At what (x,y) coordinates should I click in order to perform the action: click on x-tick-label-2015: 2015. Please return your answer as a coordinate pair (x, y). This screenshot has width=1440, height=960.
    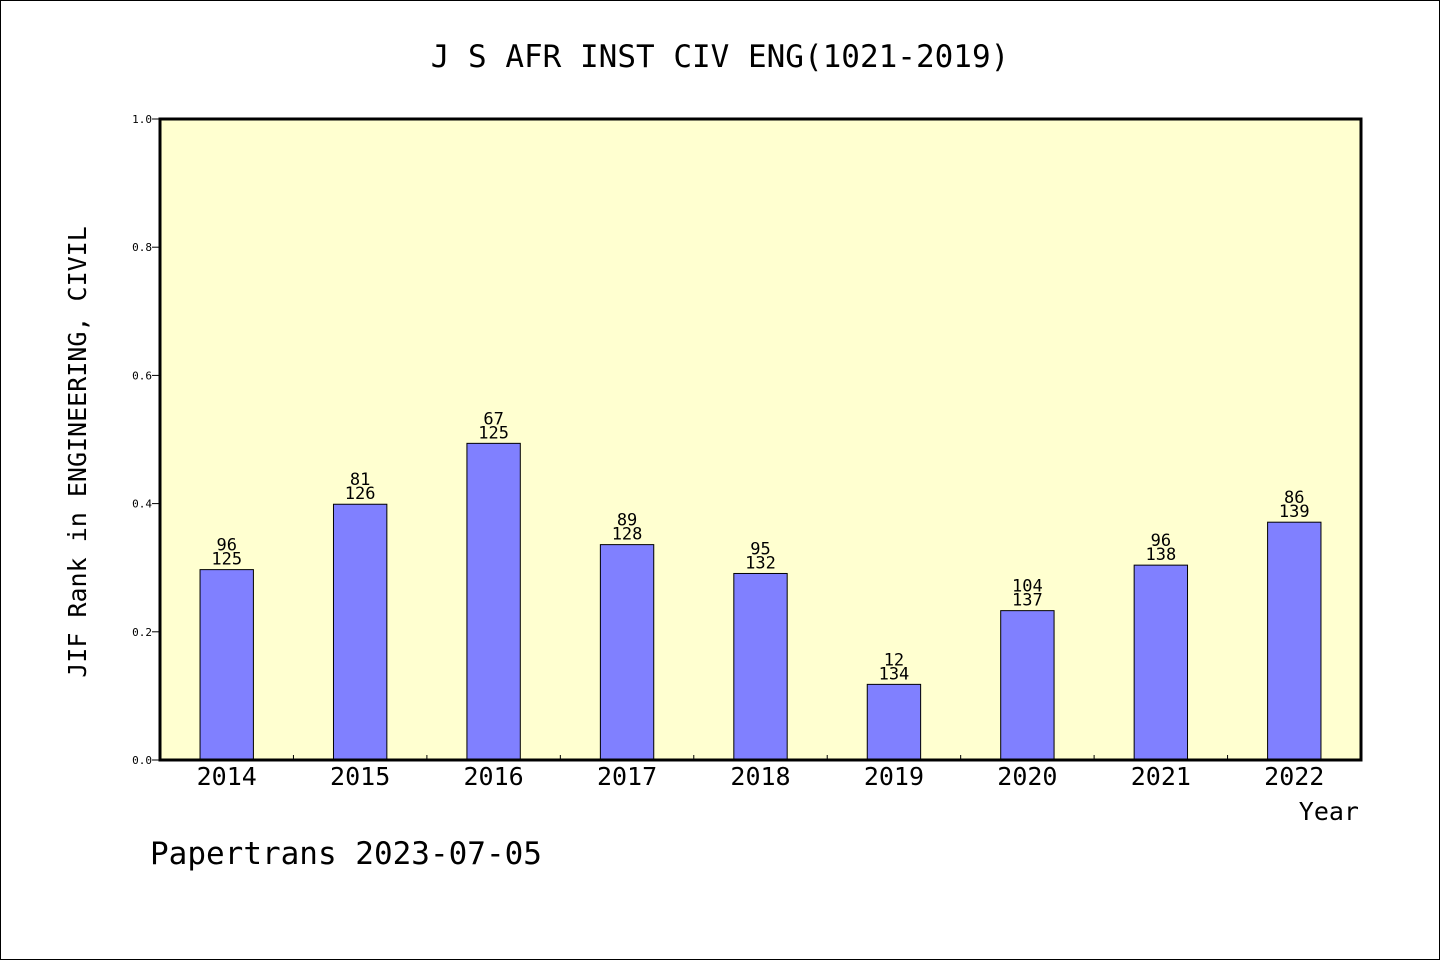
    Looking at the image, I should click on (360, 776).